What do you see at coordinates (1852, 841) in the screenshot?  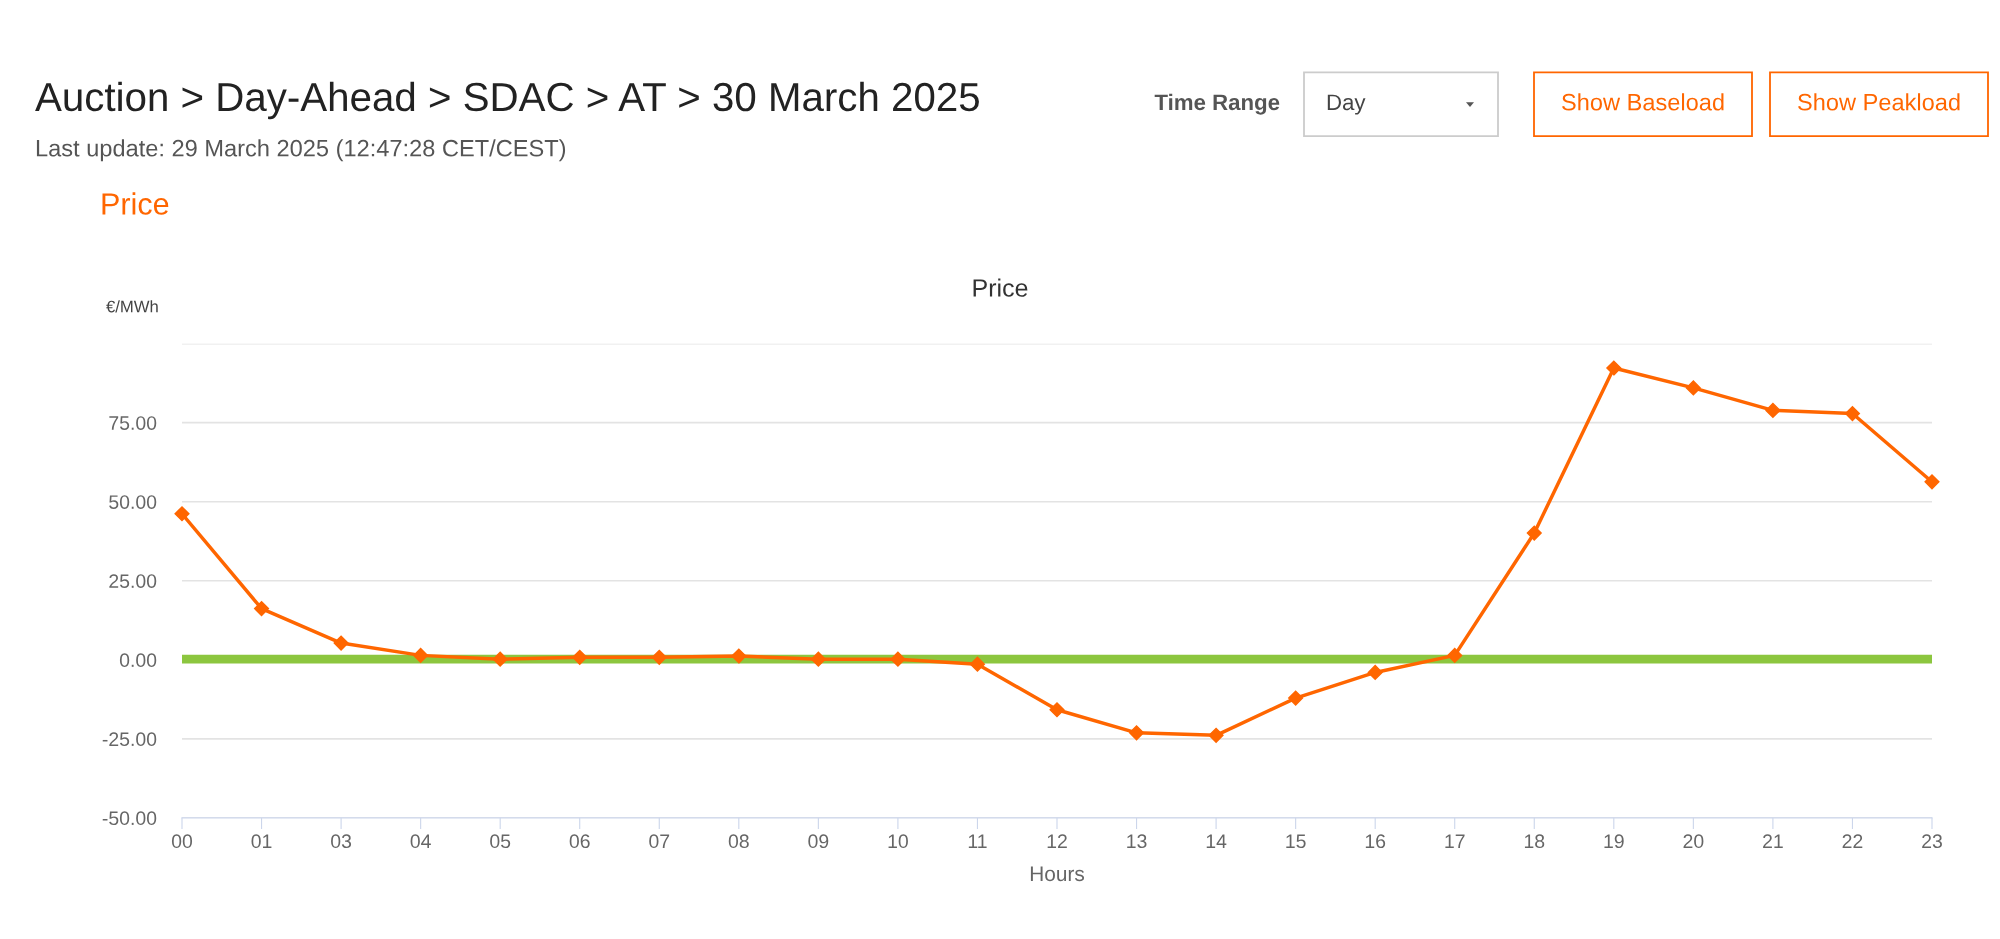 I see `x-tick-label: 22` at bounding box center [1852, 841].